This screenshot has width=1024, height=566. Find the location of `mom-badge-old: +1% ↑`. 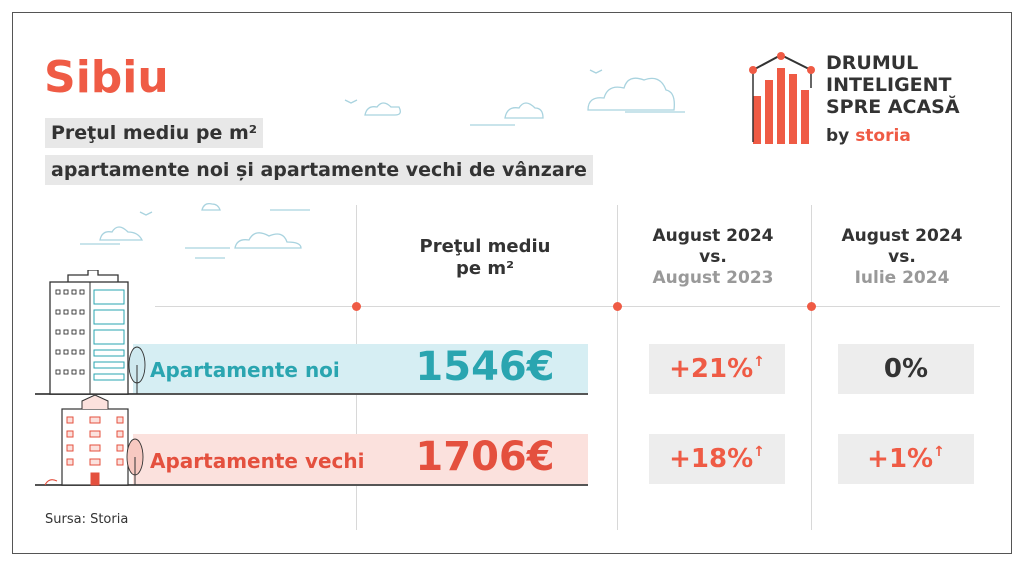

mom-badge-old: +1% ↑ is located at coordinates (906, 459).